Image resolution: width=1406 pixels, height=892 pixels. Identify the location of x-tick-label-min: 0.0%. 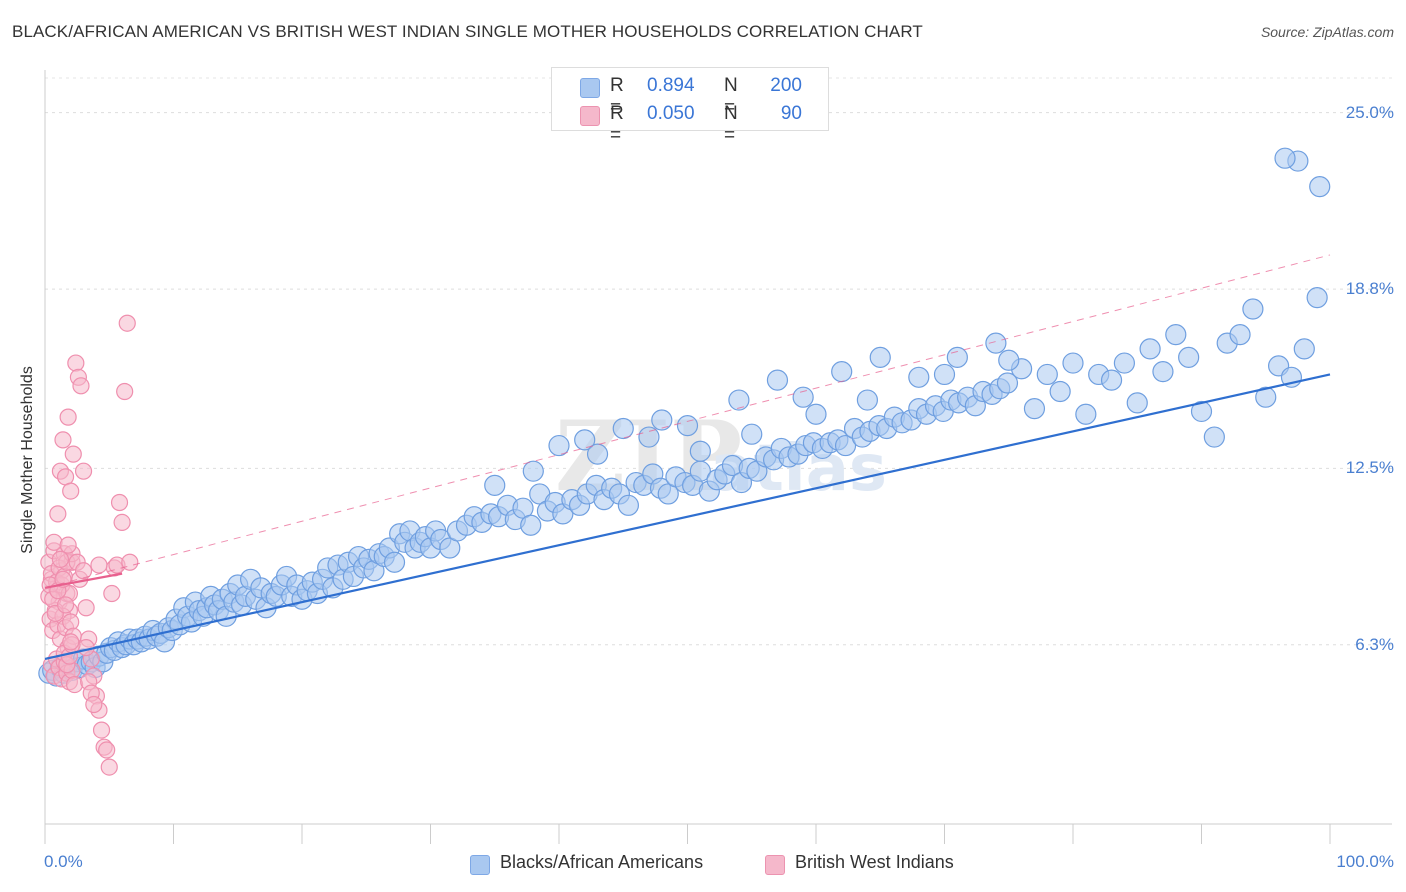
(63, 861).